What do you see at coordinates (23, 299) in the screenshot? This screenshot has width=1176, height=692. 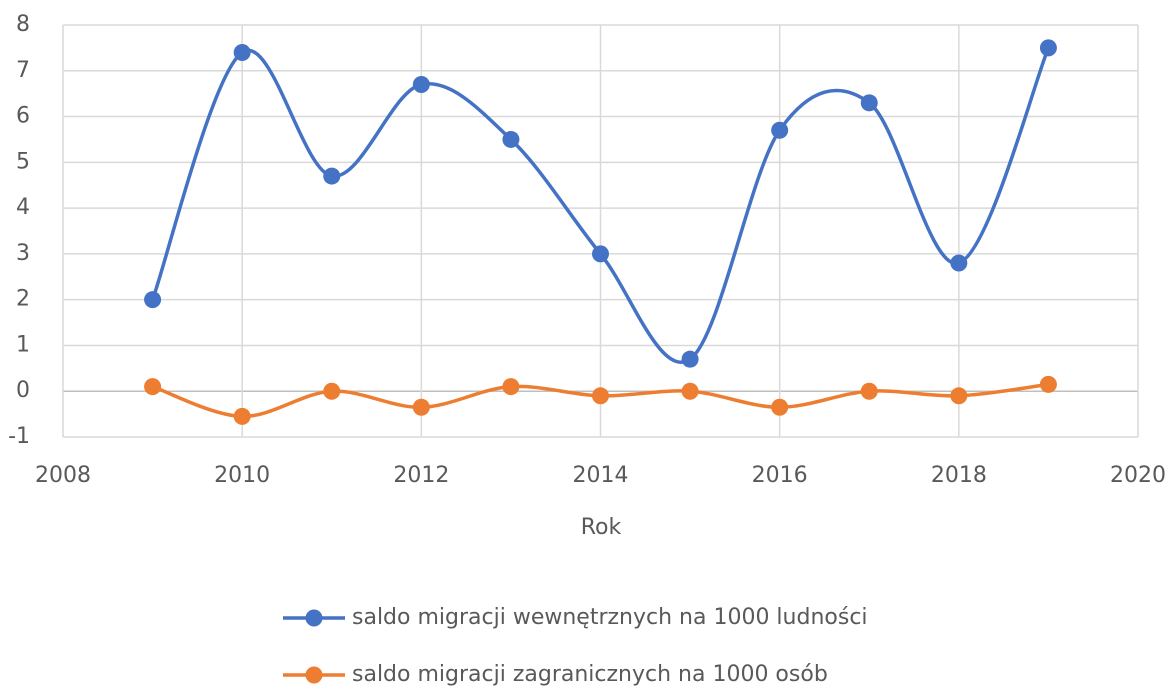 I see `y-tick-label: 2` at bounding box center [23, 299].